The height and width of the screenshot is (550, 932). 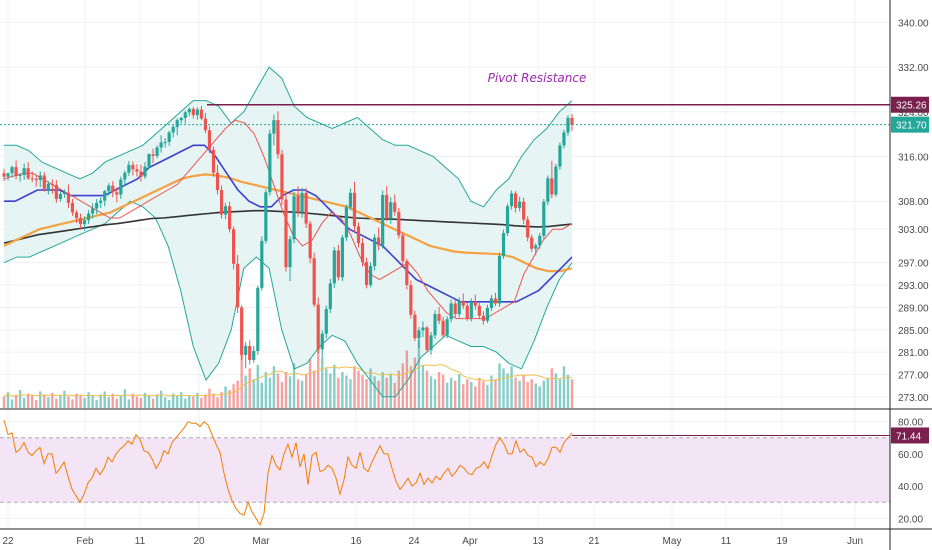 What do you see at coordinates (464, 114) in the screenshot?
I see `resistance-line: 325.26 321.70` at bounding box center [464, 114].